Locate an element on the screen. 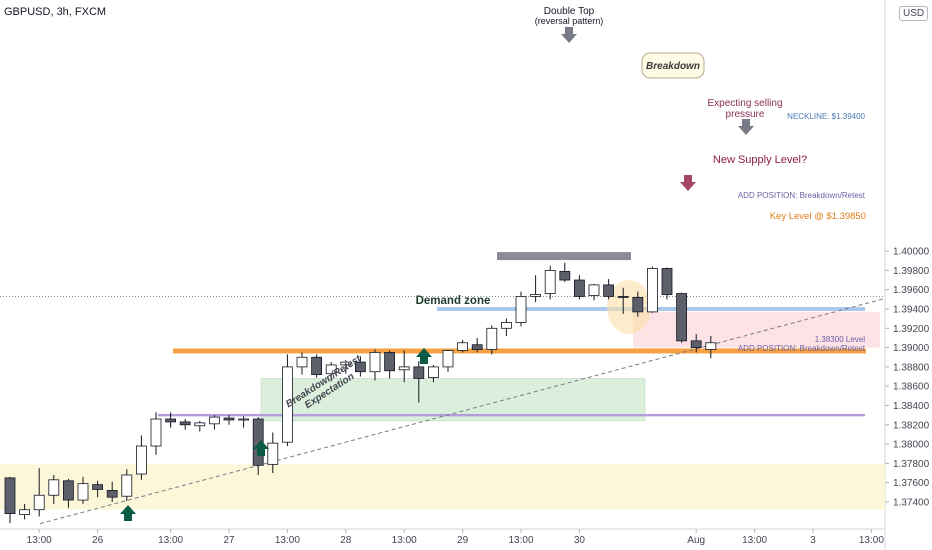 Image resolution: width=932 pixels, height=550 pixels. double-top-arrow-icon is located at coordinates (569, 35).